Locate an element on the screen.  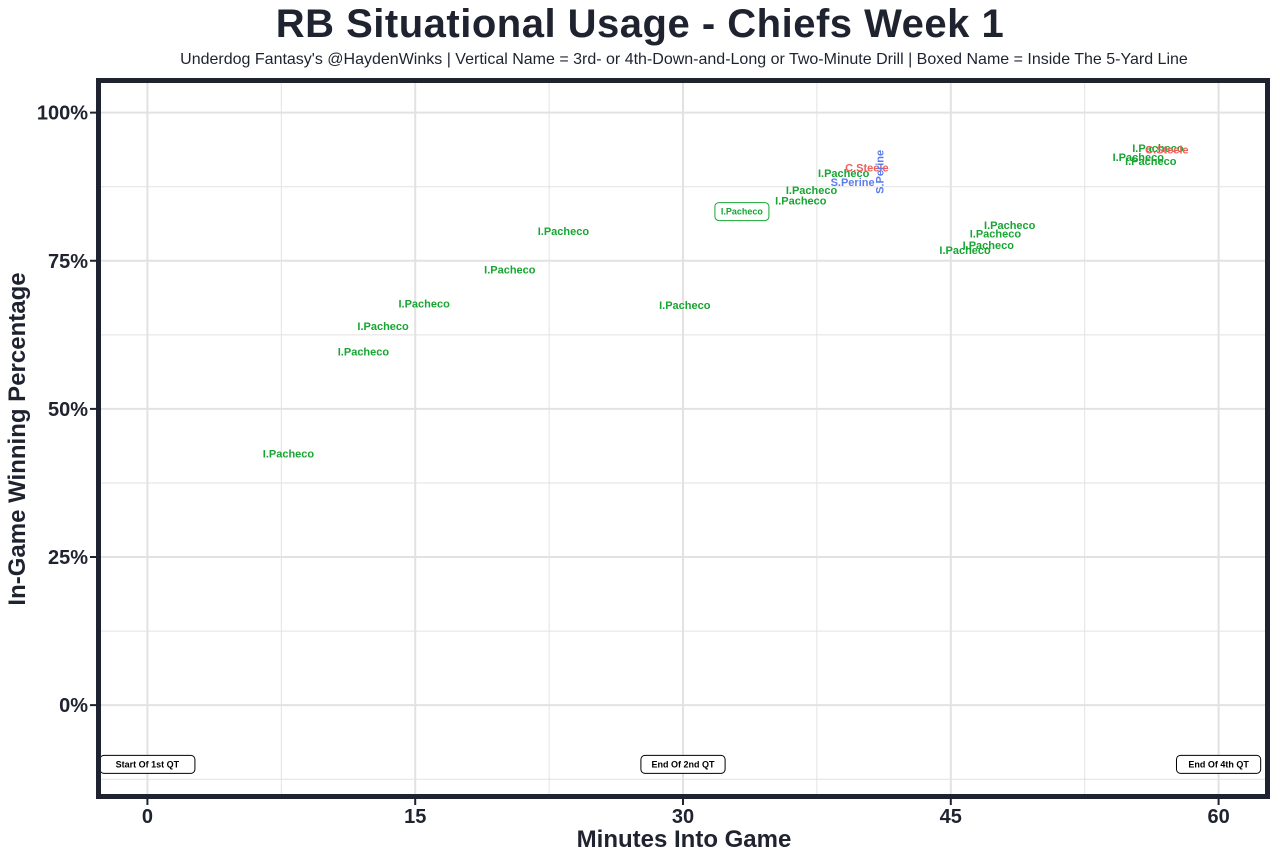
chart-title: RB Situational Usage - Chiefs Week 1 is located at coordinates (640, 24).